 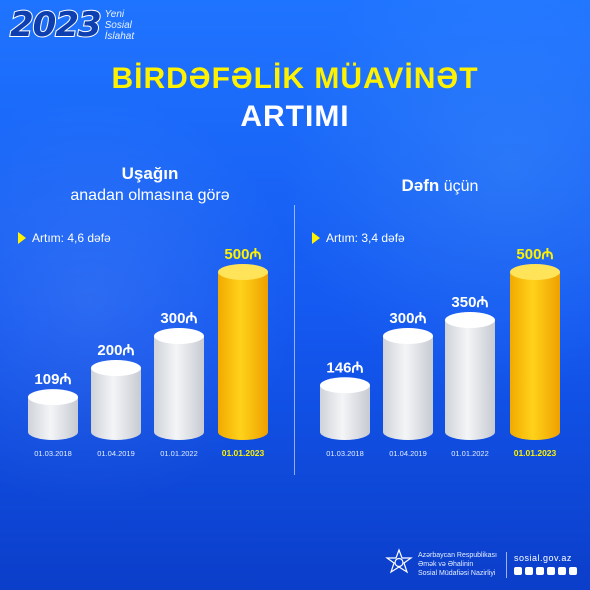 What do you see at coordinates (295, 116) in the screenshot?
I see `title-line-2: ARTIMI` at bounding box center [295, 116].